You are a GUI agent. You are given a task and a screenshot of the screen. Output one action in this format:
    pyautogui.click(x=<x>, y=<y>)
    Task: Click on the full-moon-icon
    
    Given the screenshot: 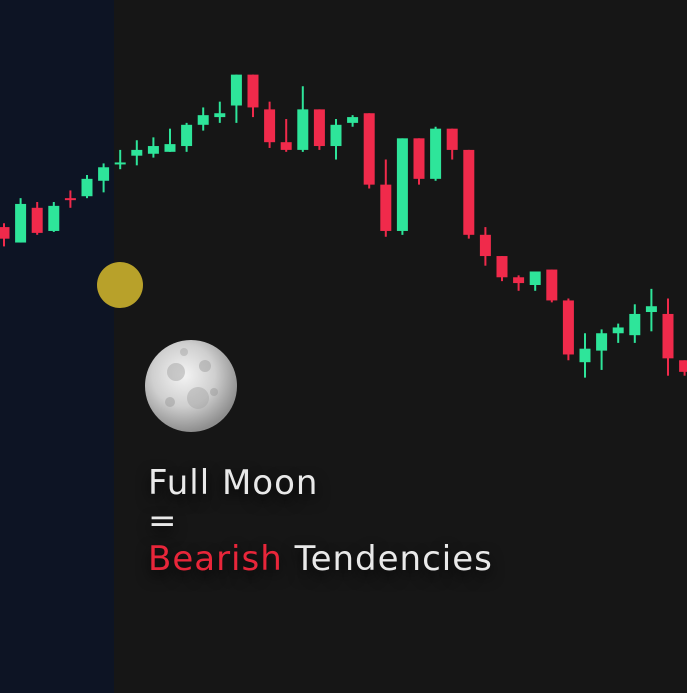 What is the action you would take?
    pyautogui.click(x=191, y=386)
    